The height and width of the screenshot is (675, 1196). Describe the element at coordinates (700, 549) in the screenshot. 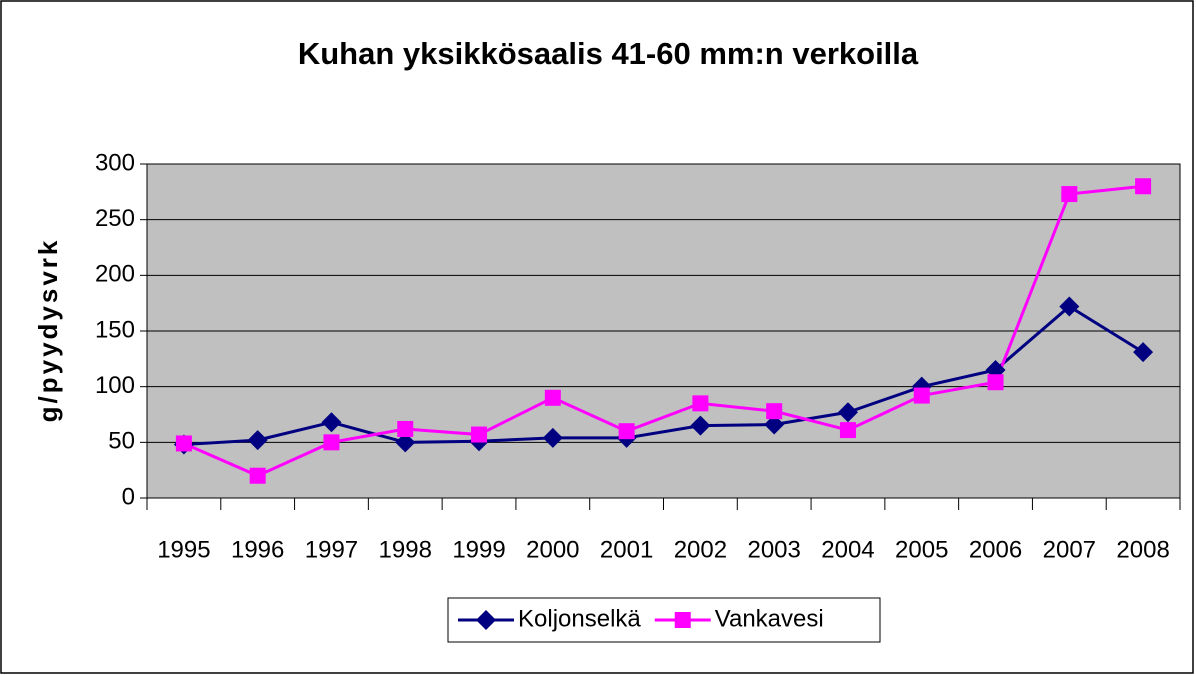

I see `x-tick-label: 2002` at that location.